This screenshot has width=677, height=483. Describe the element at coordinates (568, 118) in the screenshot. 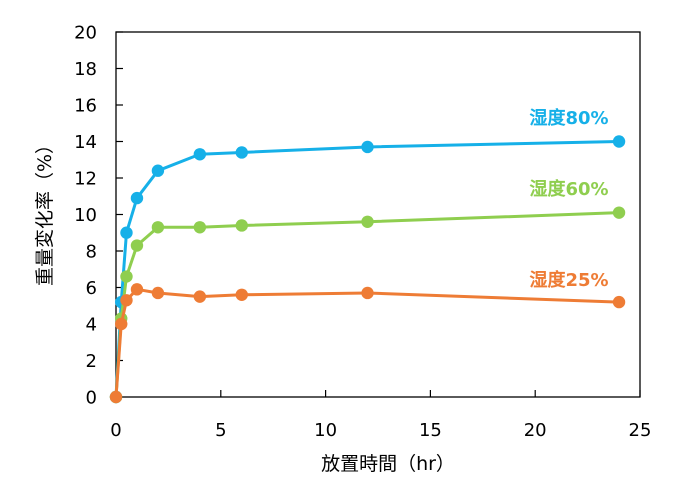

I see `series-label: 湿度80%` at that location.